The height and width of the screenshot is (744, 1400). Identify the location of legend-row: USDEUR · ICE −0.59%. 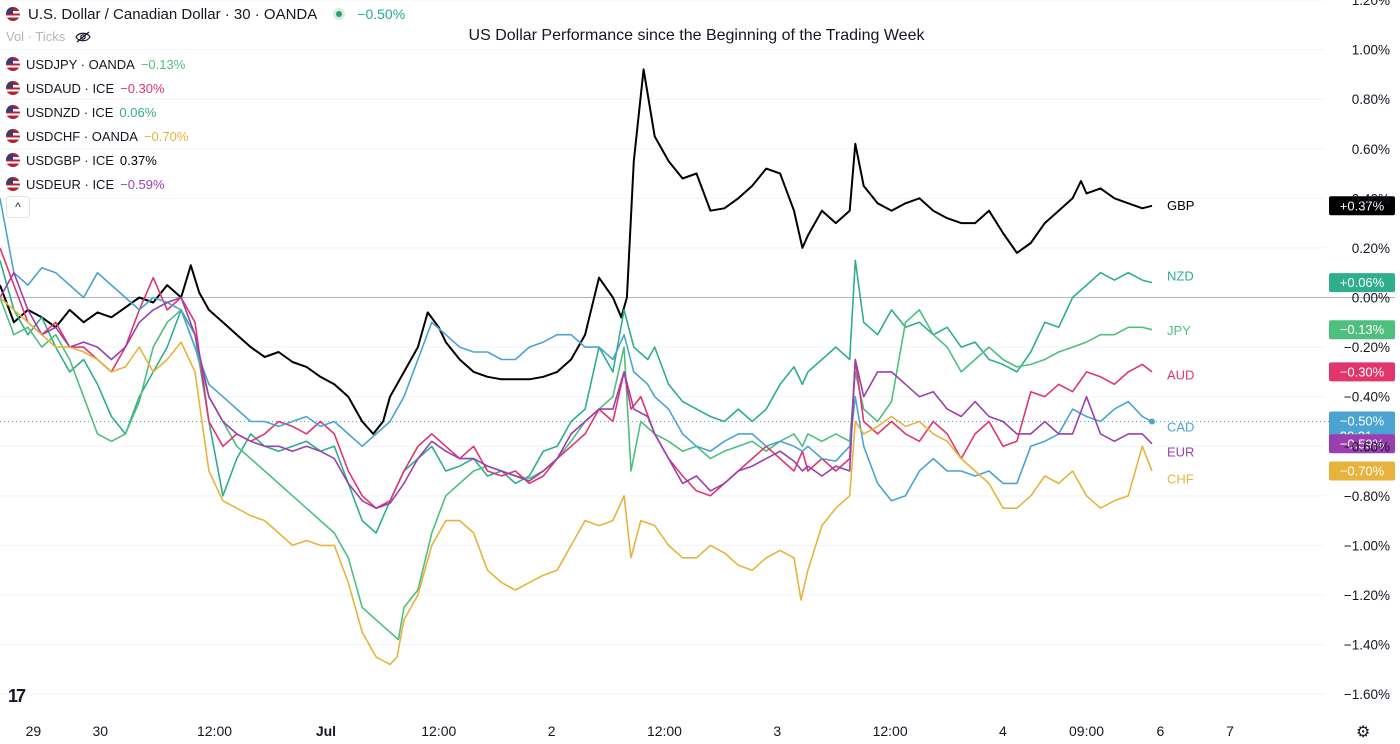
(97, 184).